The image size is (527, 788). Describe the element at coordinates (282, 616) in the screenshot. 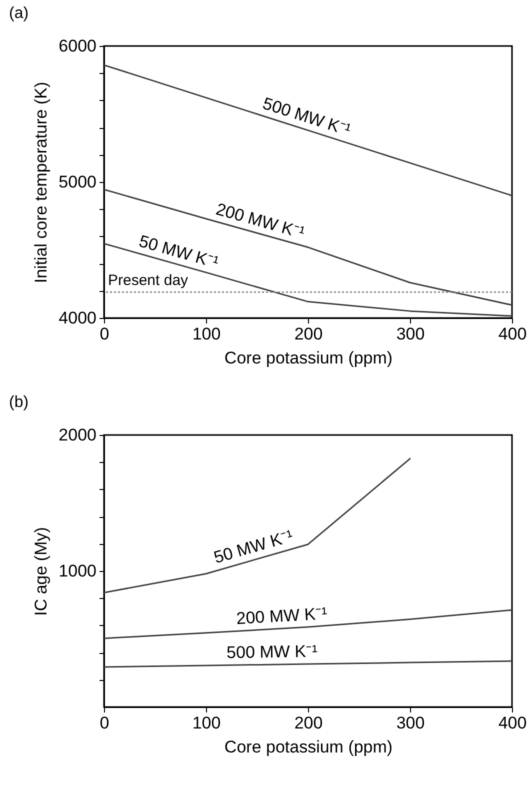

I see `annotation: 200 MW K⁻¹` at that location.